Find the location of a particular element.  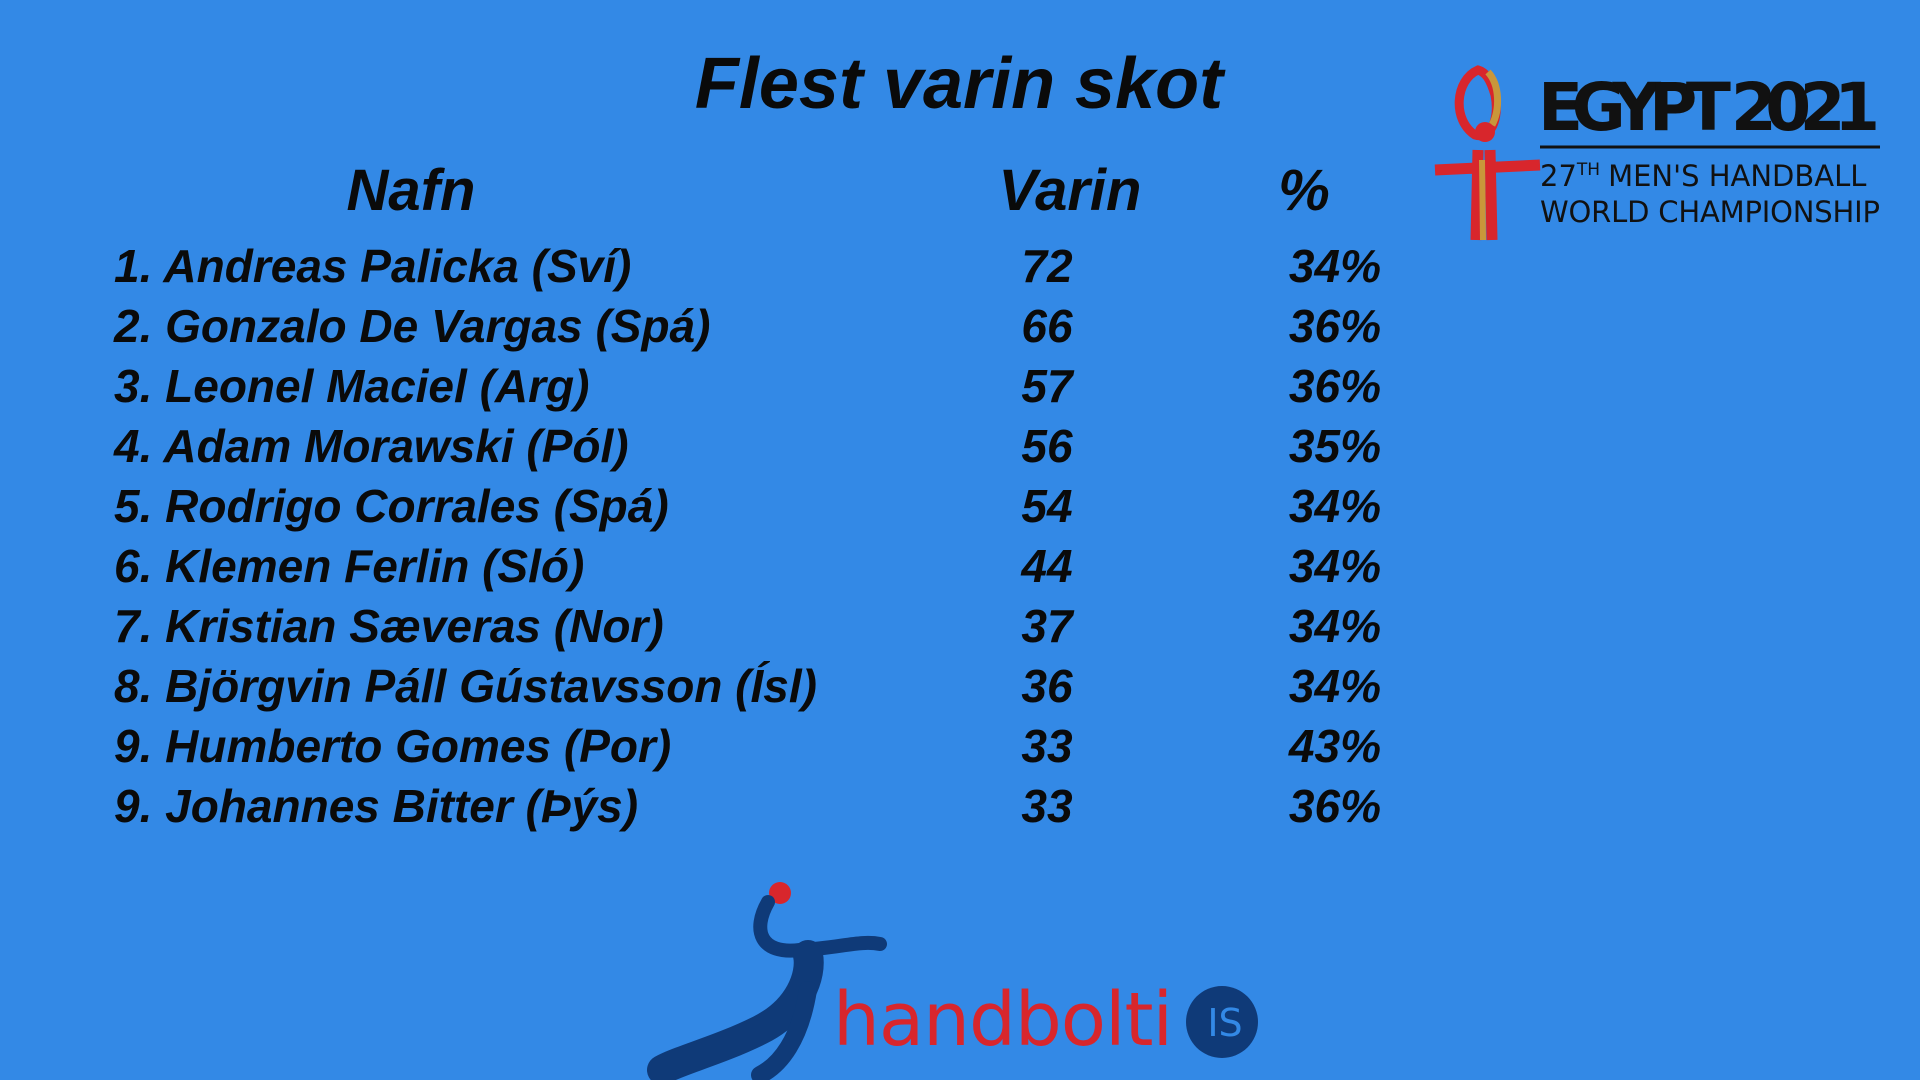

saves: 56 is located at coordinates (1047, 446).